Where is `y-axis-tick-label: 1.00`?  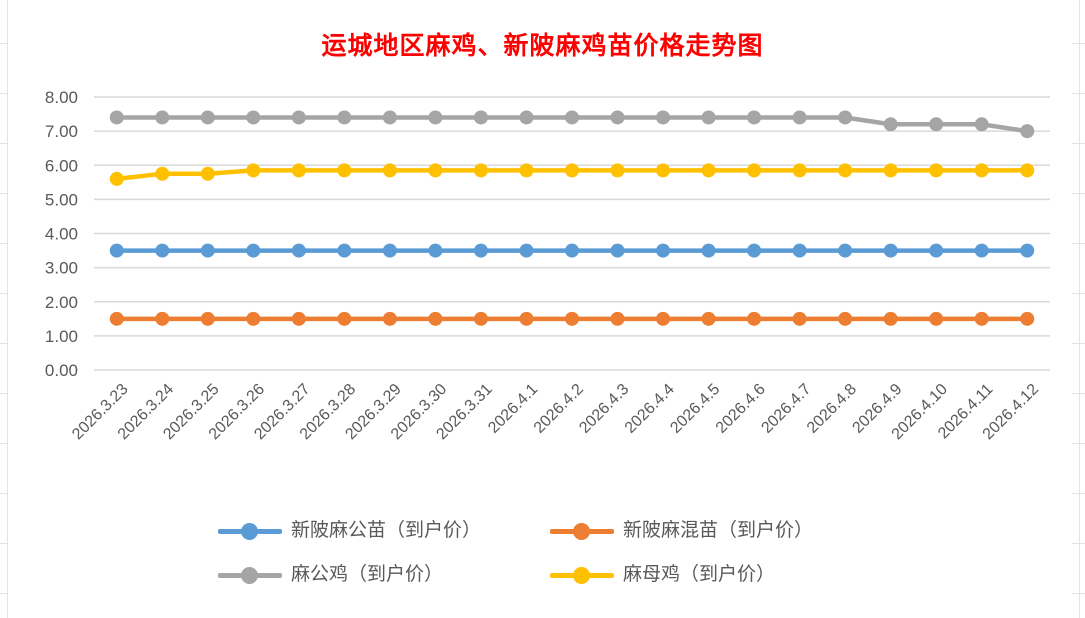 y-axis-tick-label: 1.00 is located at coordinates (61, 336).